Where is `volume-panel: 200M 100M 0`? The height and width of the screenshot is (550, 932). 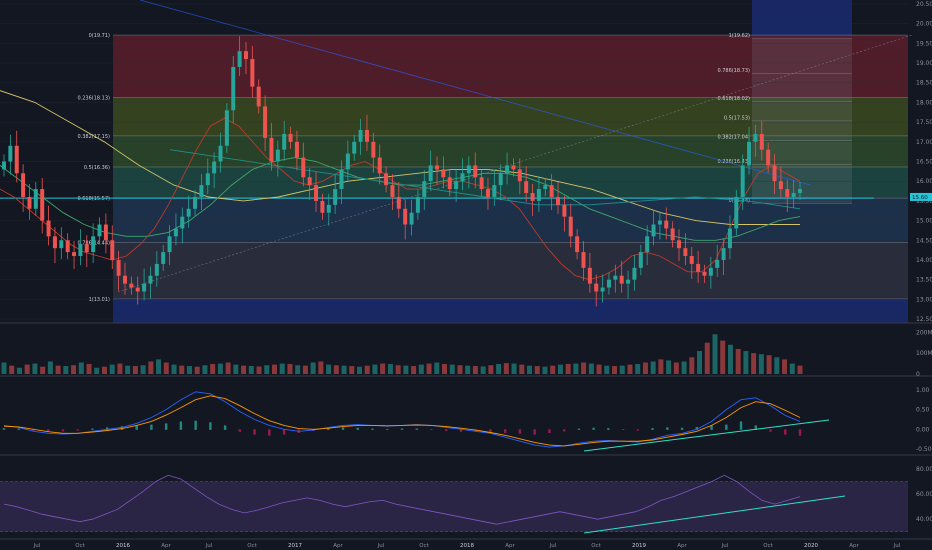
volume-panel: 200M 100M 0 is located at coordinates (466, 353).